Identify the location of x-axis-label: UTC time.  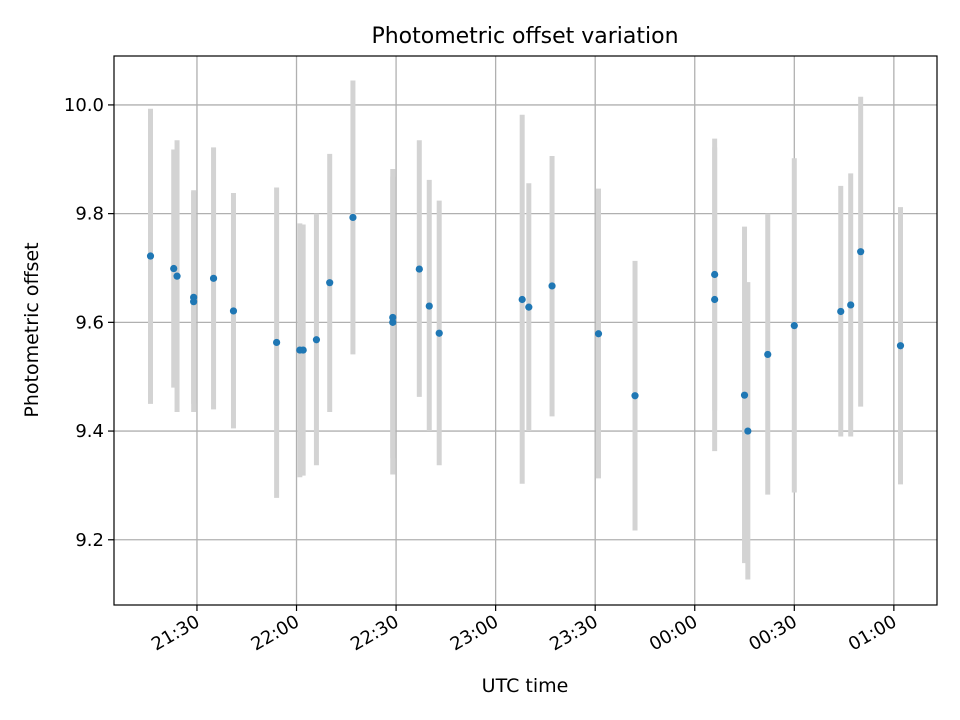
(525, 686).